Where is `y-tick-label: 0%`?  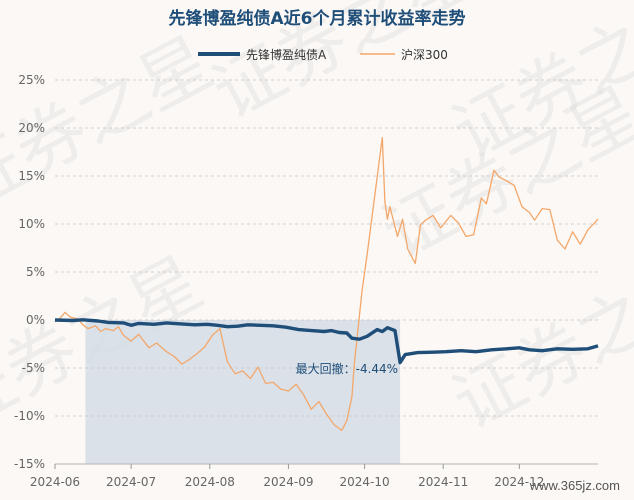
y-tick-label: 0% is located at coordinates (35, 320).